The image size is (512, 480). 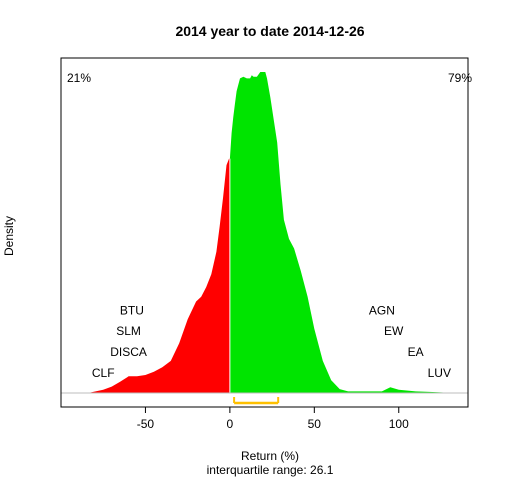 What do you see at coordinates (382, 310) in the screenshot?
I see `annotation-label: AGN` at bounding box center [382, 310].